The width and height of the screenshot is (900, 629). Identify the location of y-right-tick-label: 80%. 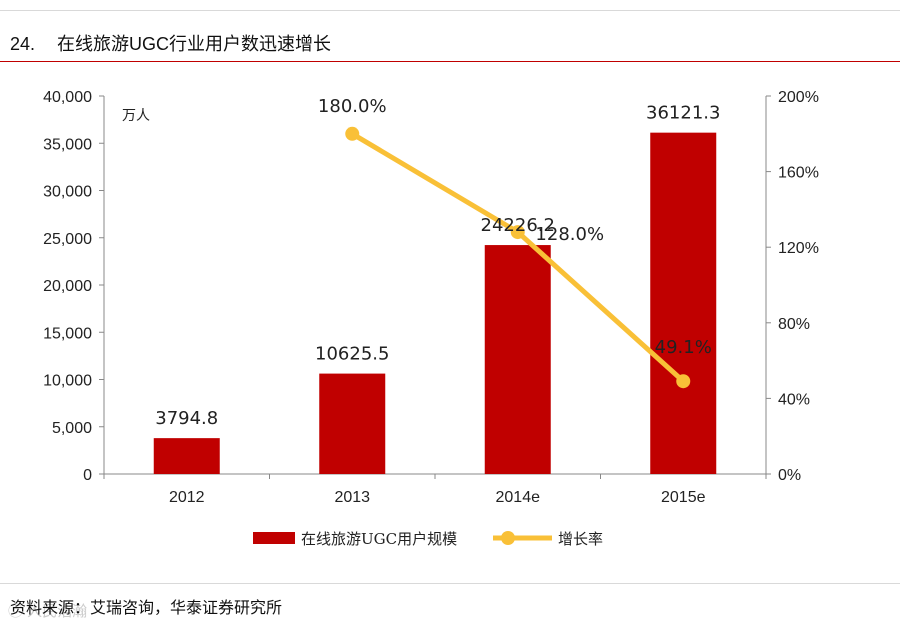
(794, 324).